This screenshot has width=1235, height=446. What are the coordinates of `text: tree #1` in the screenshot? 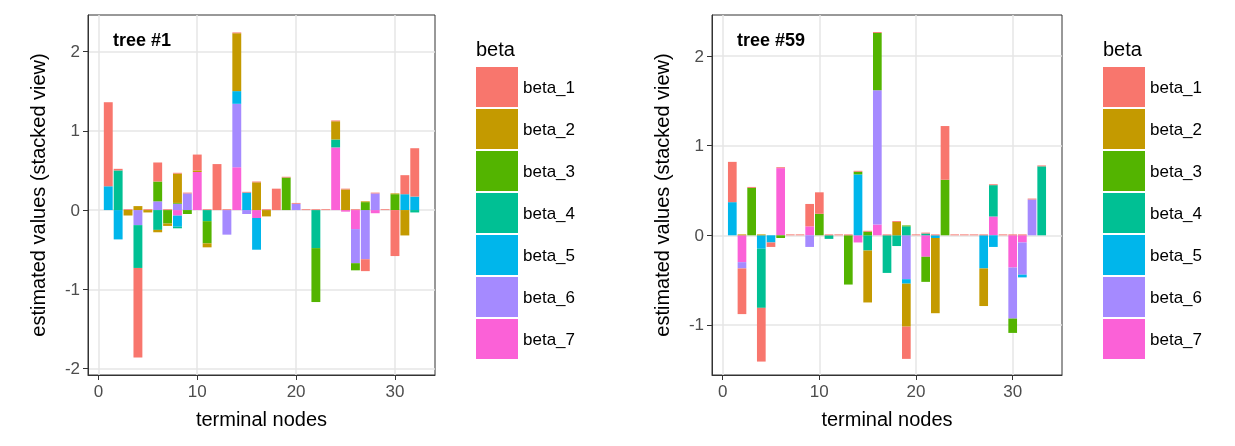 It's located at (142, 40).